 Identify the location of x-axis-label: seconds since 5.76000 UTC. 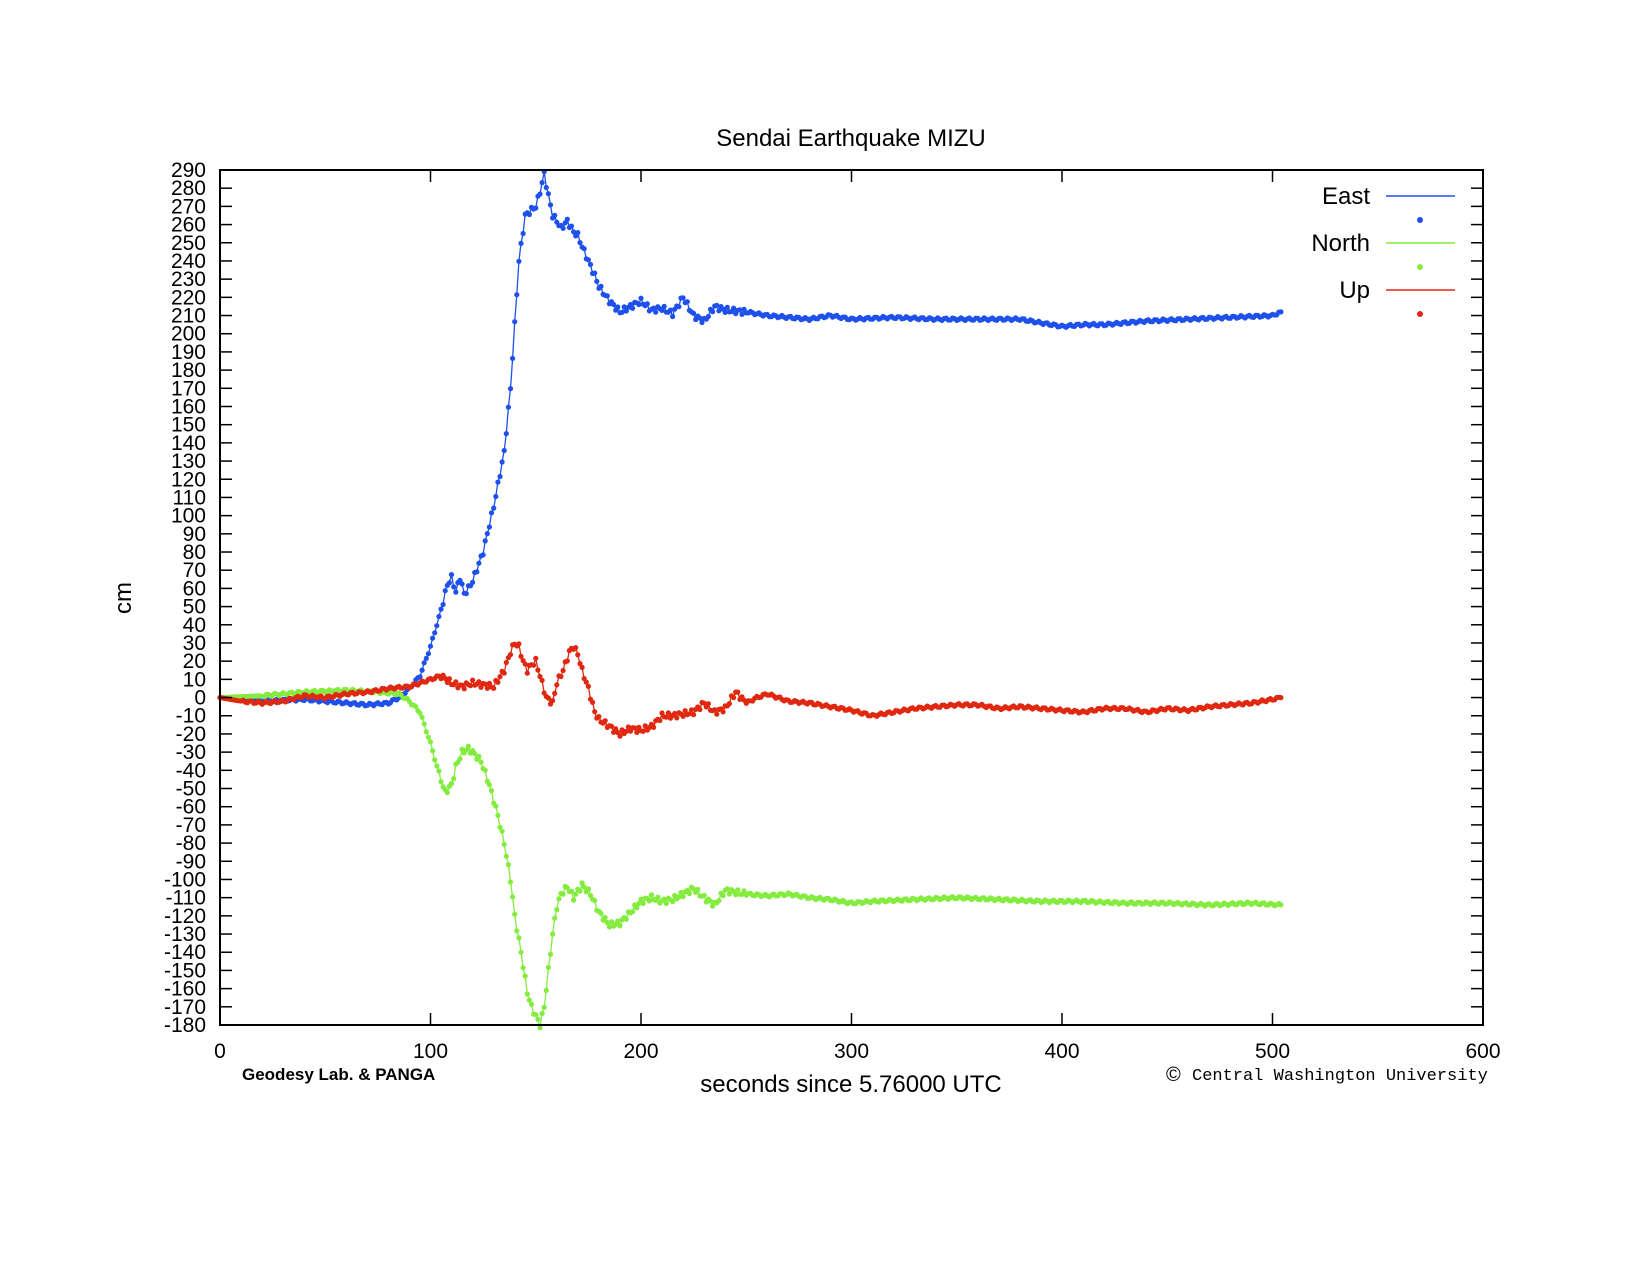
(851, 1084).